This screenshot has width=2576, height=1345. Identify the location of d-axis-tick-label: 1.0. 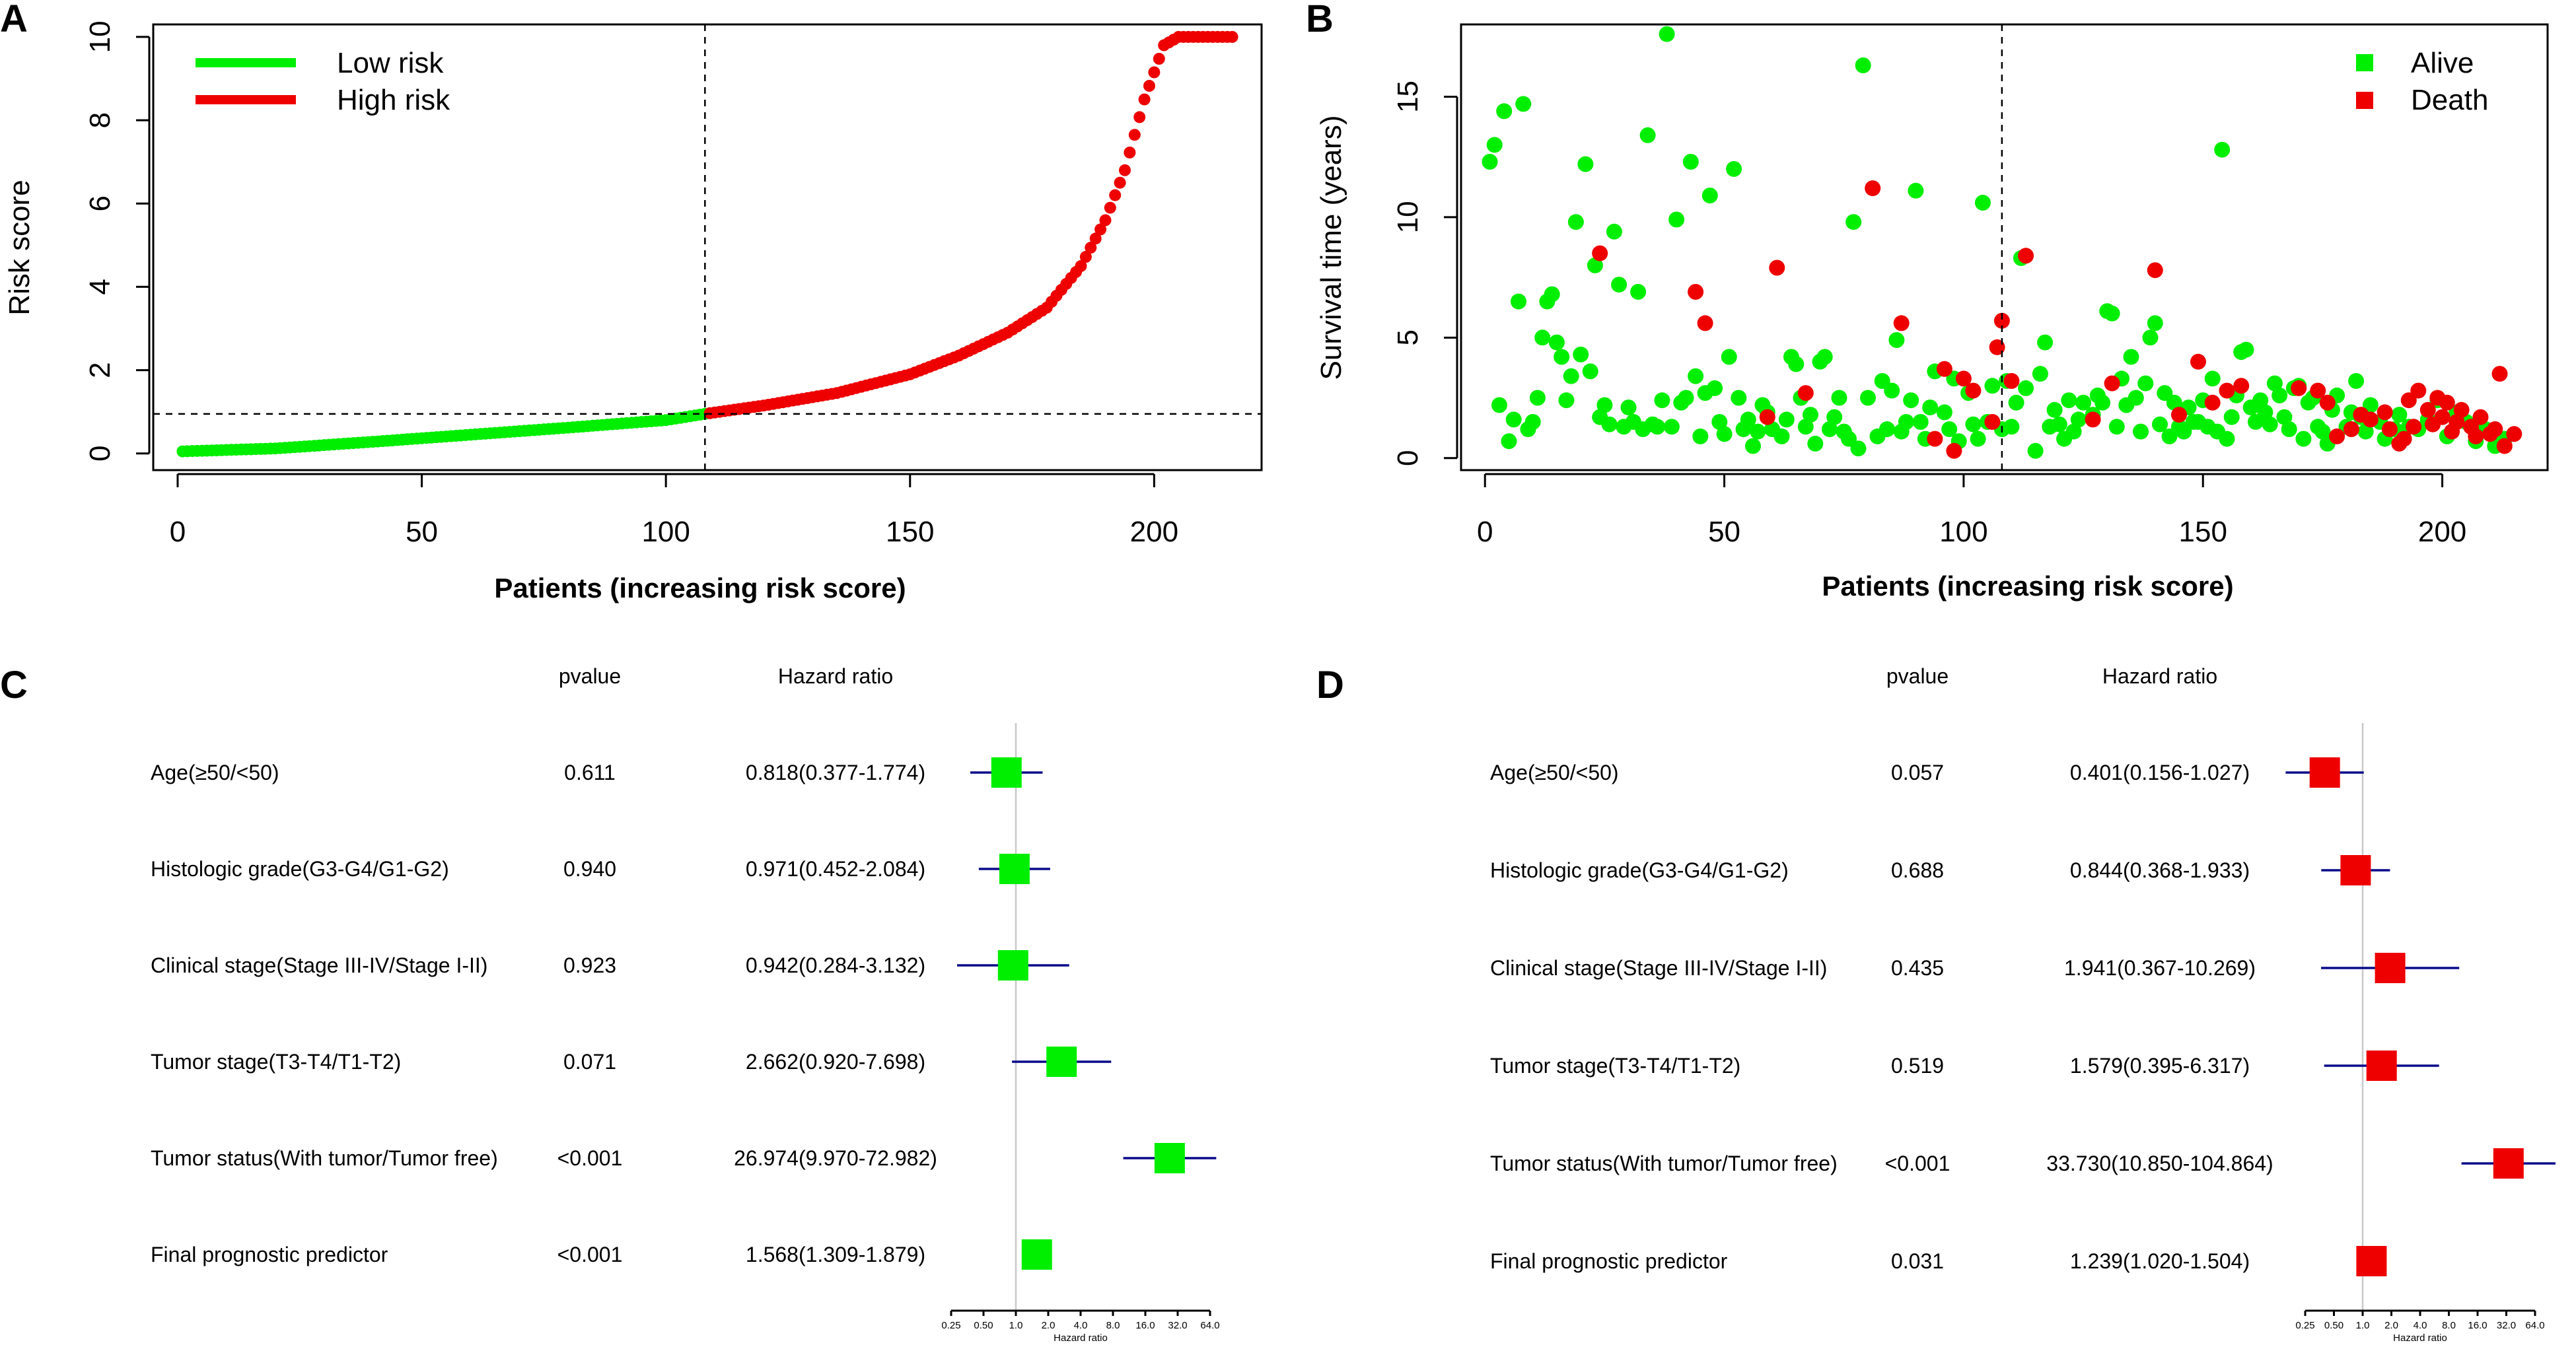
(2363, 1325).